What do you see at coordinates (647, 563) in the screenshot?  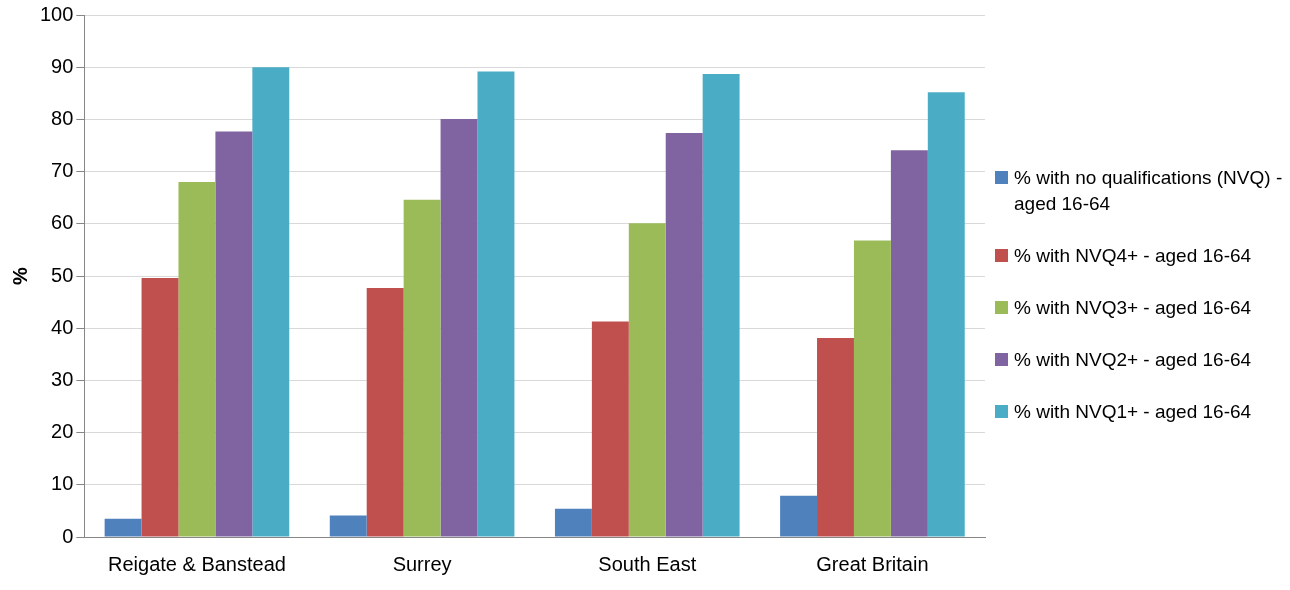 I see `x-tick-label: South East` at bounding box center [647, 563].